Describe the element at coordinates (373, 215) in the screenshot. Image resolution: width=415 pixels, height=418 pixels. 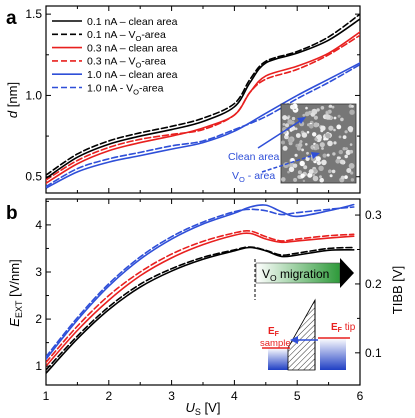
I see `y2-tick-label-b: 0.3` at that location.